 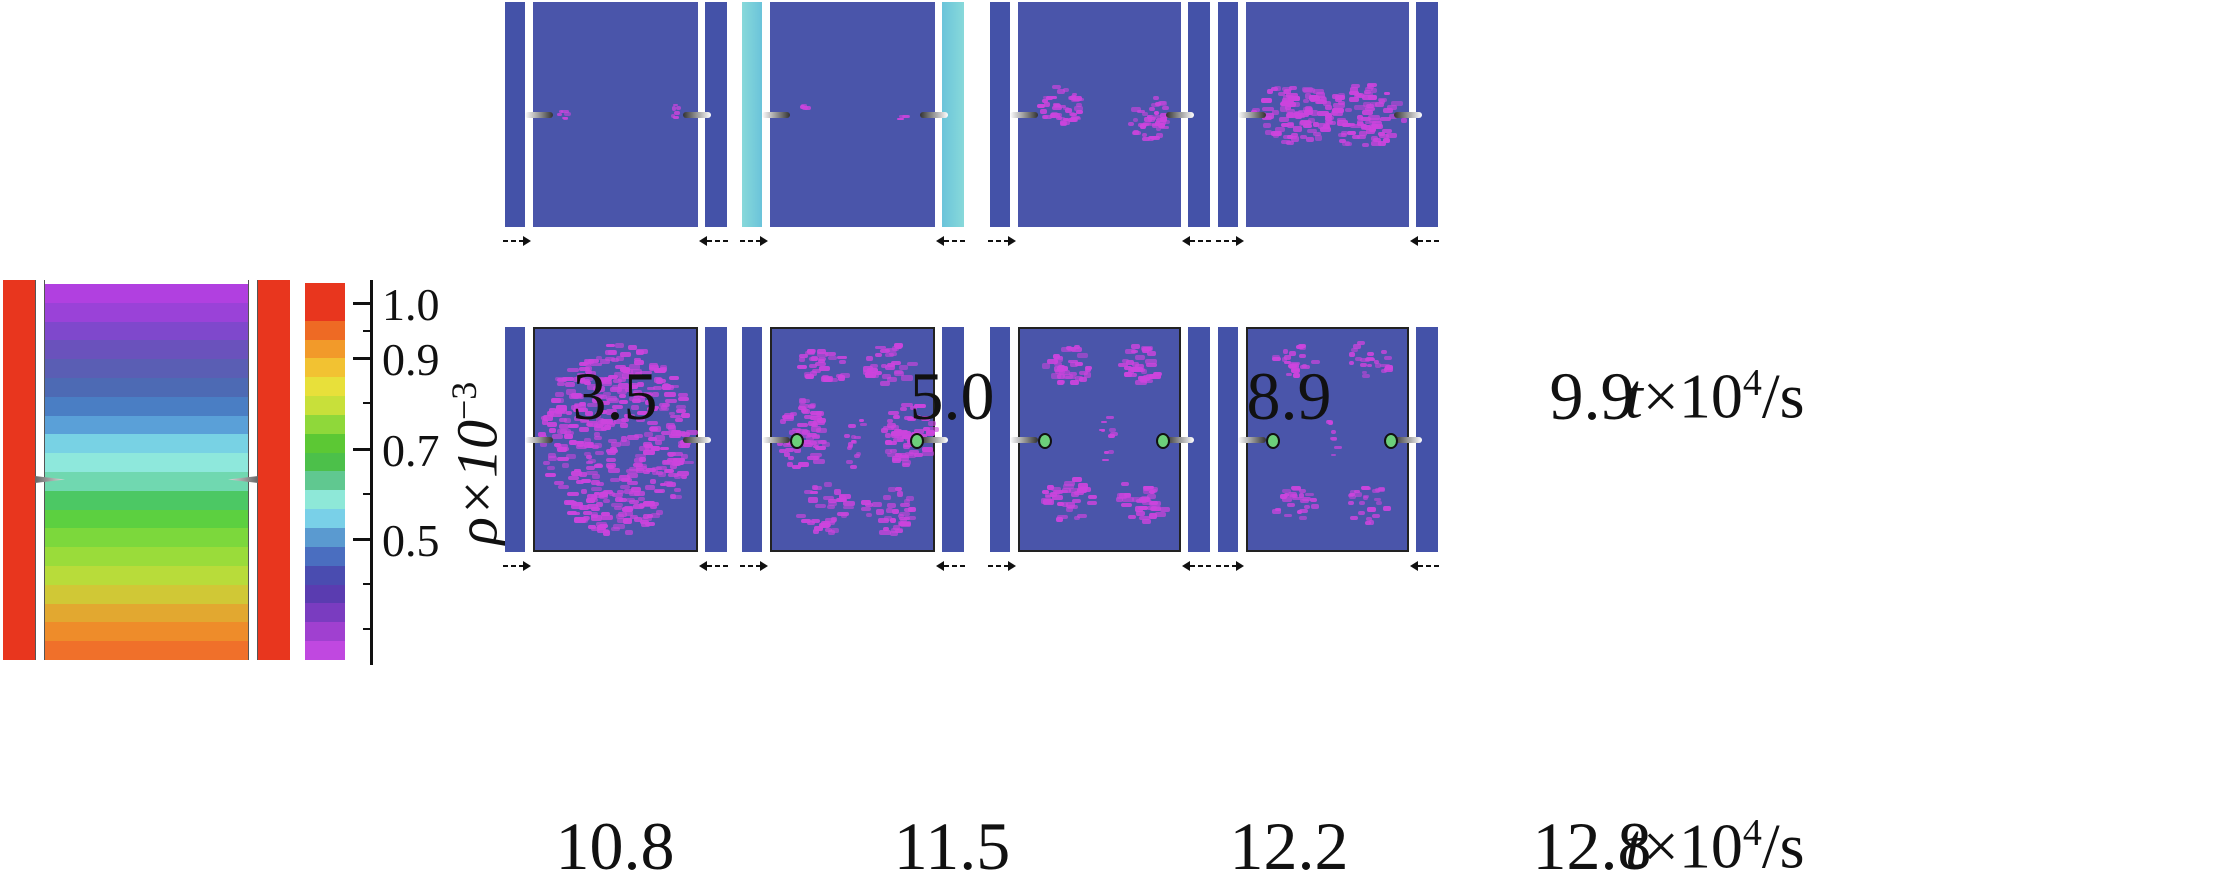 I want to click on slab-band, so click(x=146, y=387).